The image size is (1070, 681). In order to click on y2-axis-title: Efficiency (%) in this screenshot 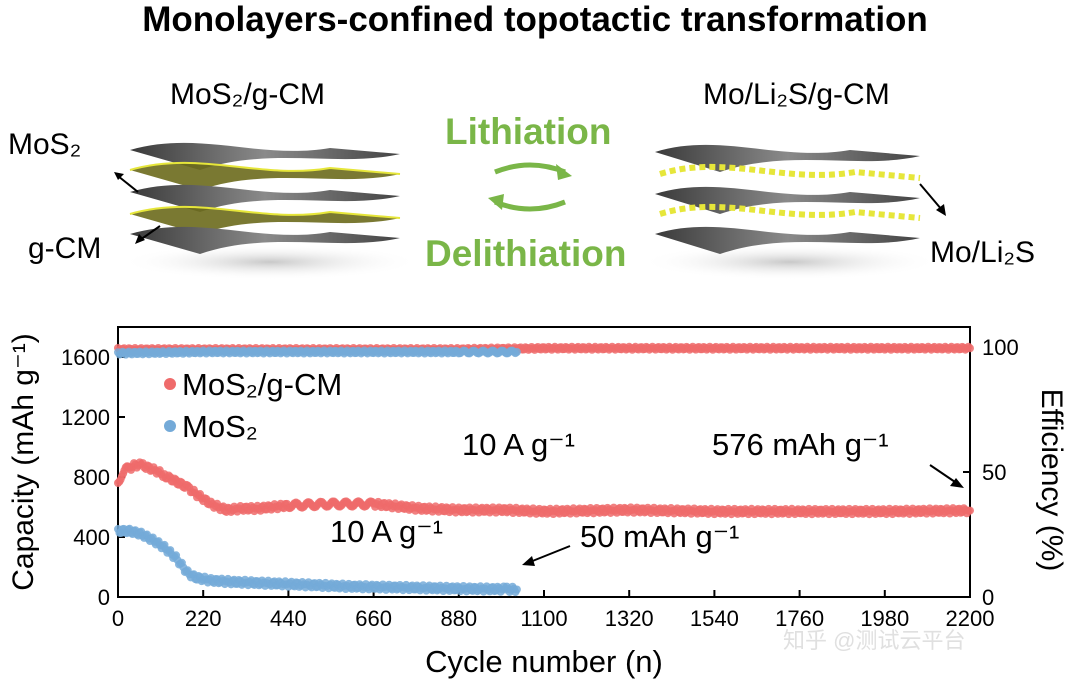, I will do `click(1051, 480)`.